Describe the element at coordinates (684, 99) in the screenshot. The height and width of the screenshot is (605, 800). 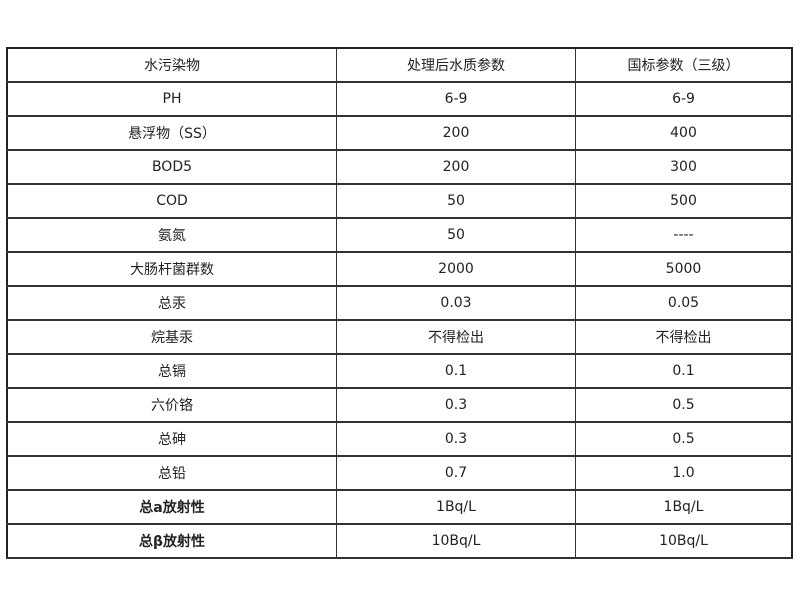
I see `cell-standard: 6-9` at that location.